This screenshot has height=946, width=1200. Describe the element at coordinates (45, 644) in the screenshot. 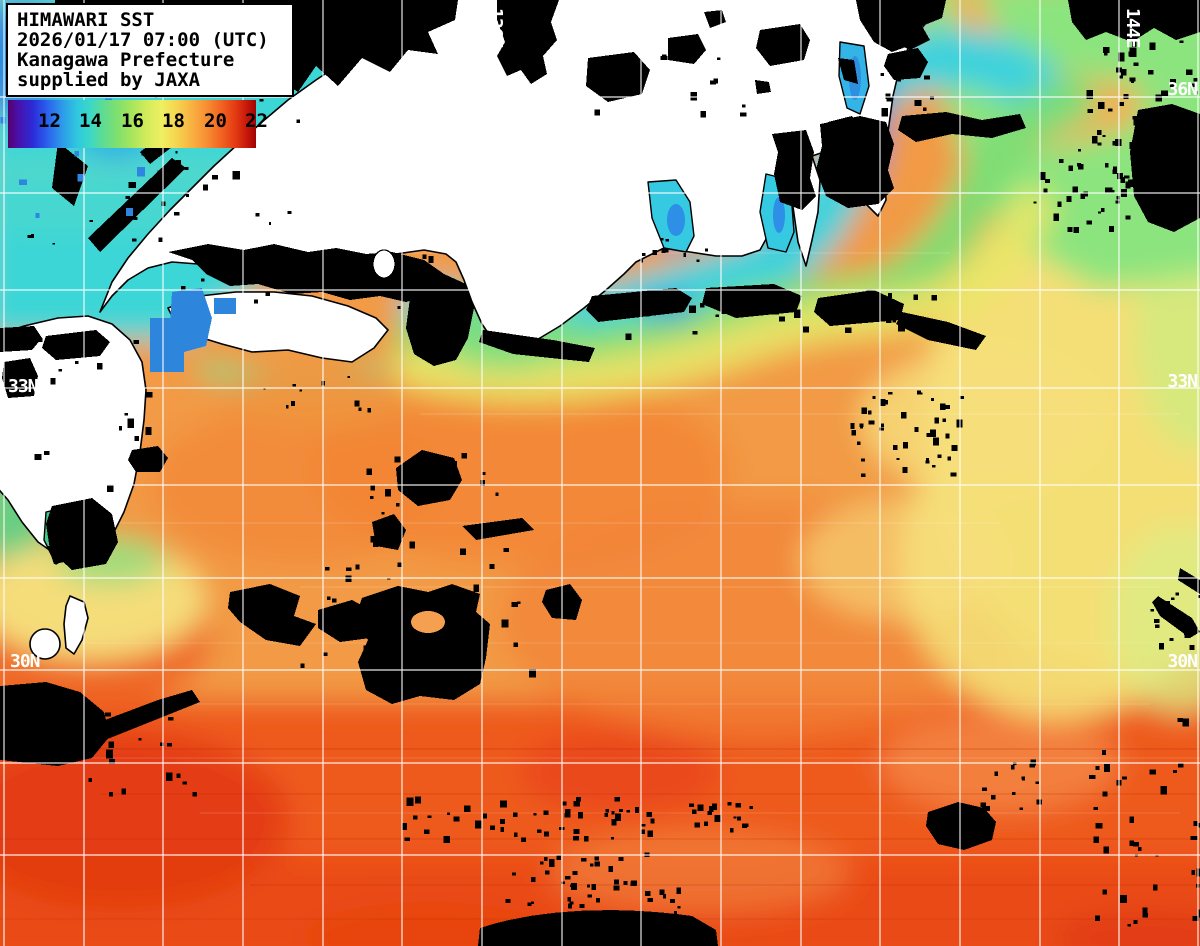

I see `yakushima-island` at that location.